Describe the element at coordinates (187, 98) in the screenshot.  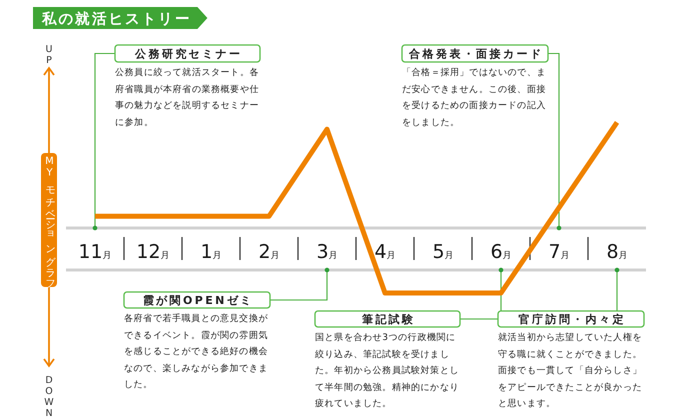
I see `annotation: 公務員に絞って就活スタート。各府省職員が本府省の業務概要や仕事の魅力などを説明するセミナーに参加。` at that location.